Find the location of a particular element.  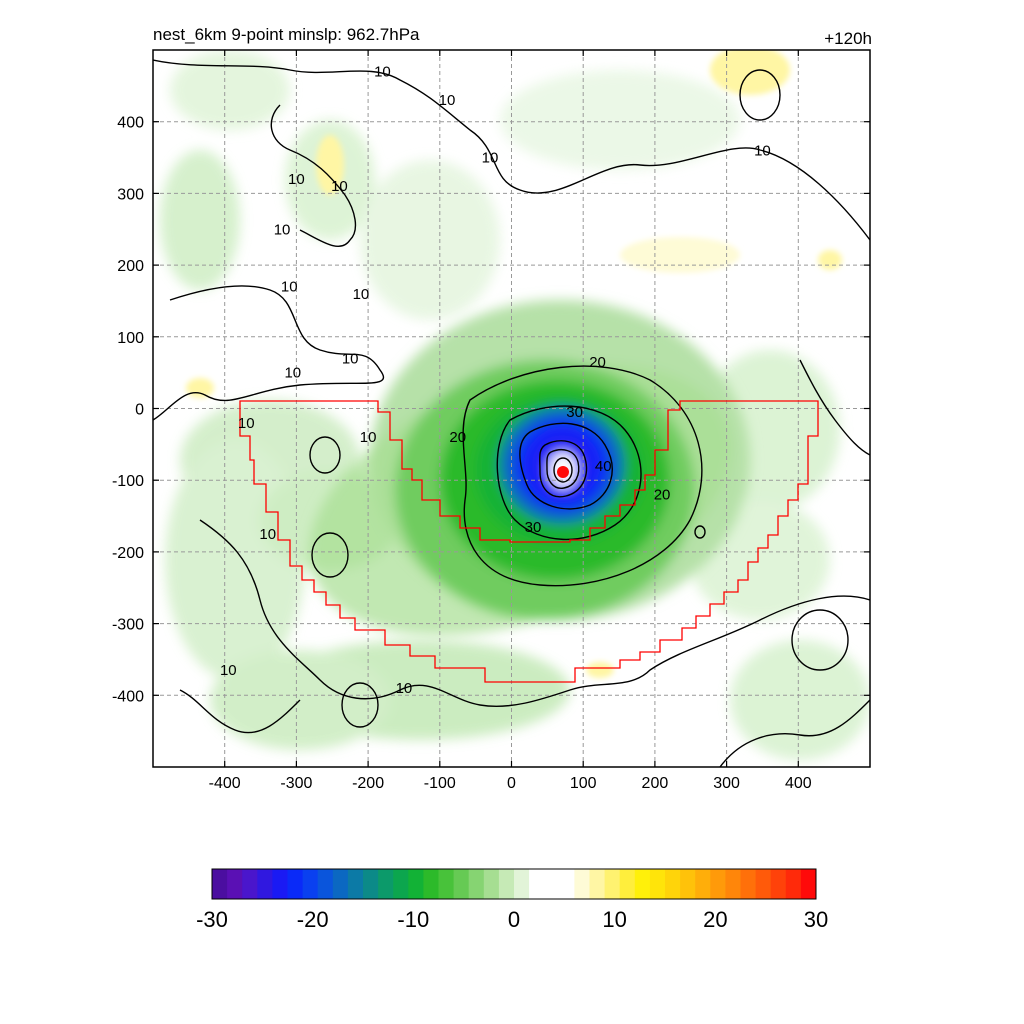

x-tick-label: 0 is located at coordinates (511, 783).